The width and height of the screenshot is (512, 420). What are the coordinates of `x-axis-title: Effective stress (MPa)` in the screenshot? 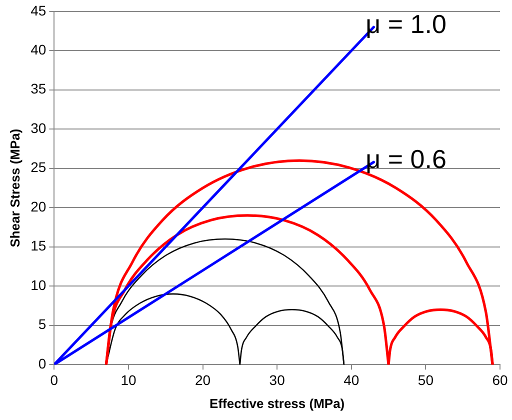 It's located at (277, 403).